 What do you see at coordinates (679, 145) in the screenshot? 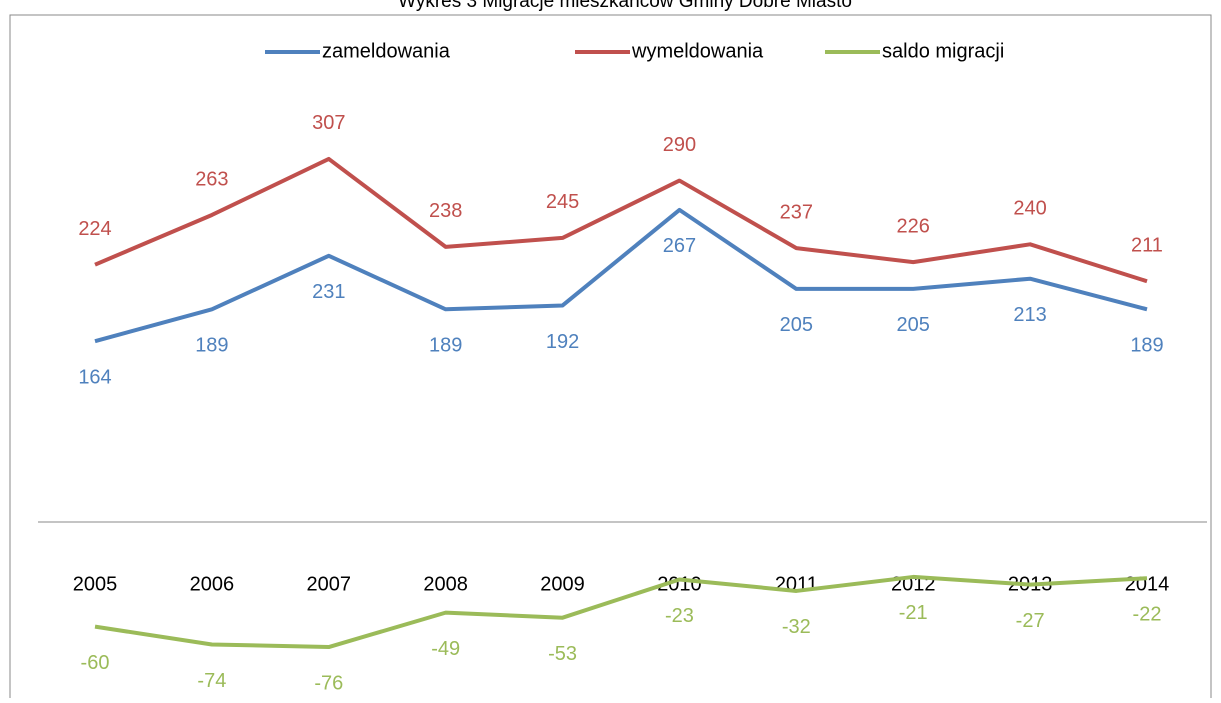
I see `data-label: 290` at bounding box center [679, 145].